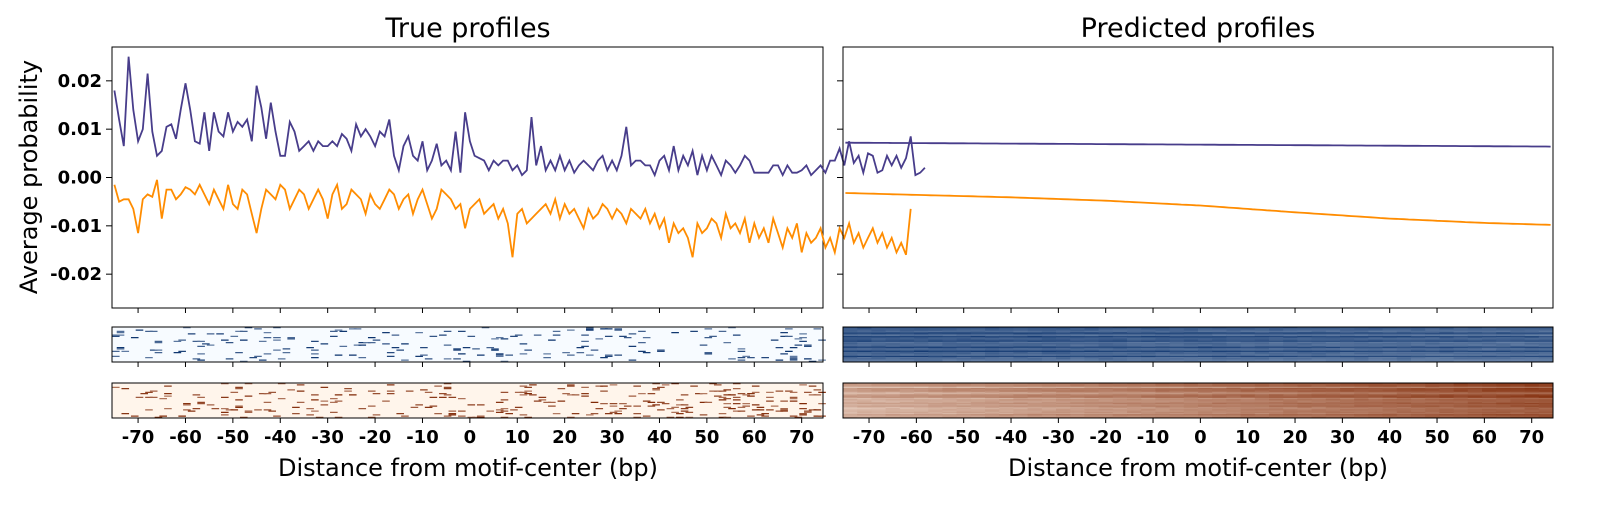 Image resolution: width=1600 pixels, height=507 pixels. What do you see at coordinates (467, 400) in the screenshot?
I see `heatmap-background` at bounding box center [467, 400].